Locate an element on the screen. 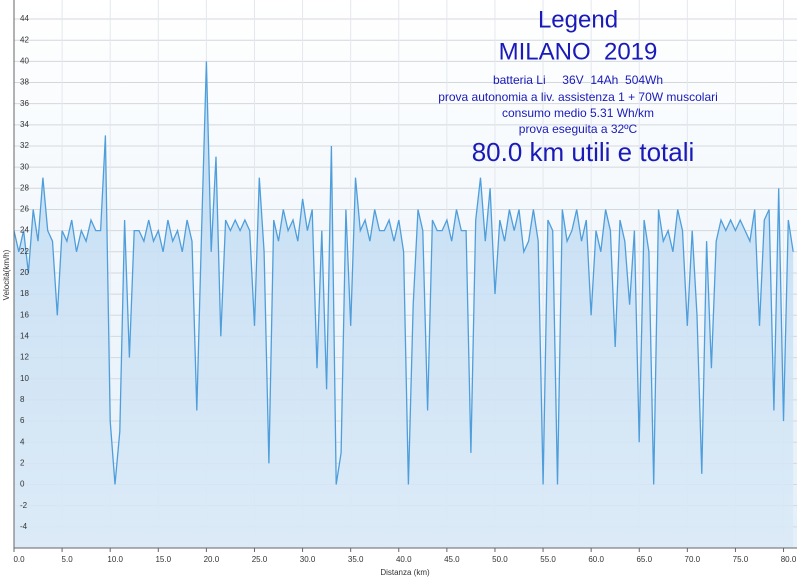  y-tick-label: 36 is located at coordinates (24, 103).